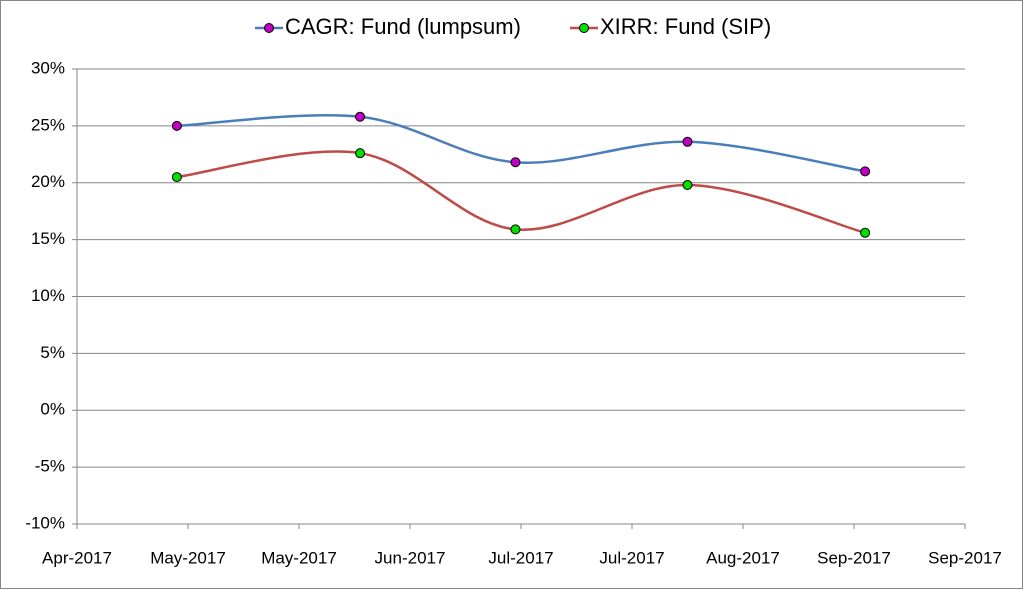 The height and width of the screenshot is (590, 1024). I want to click on y-tick-label: 30%, so click(48, 67).